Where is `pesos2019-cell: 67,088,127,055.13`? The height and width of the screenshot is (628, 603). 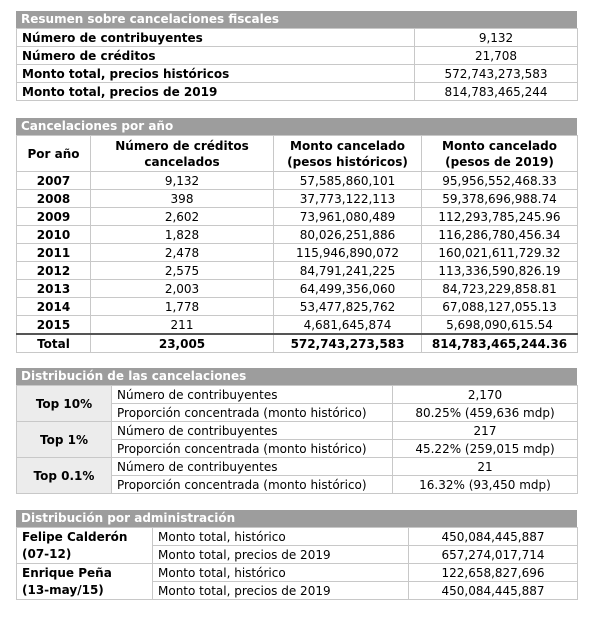
pesos2019-cell: 67,088,127,055.13 is located at coordinates (499, 306).